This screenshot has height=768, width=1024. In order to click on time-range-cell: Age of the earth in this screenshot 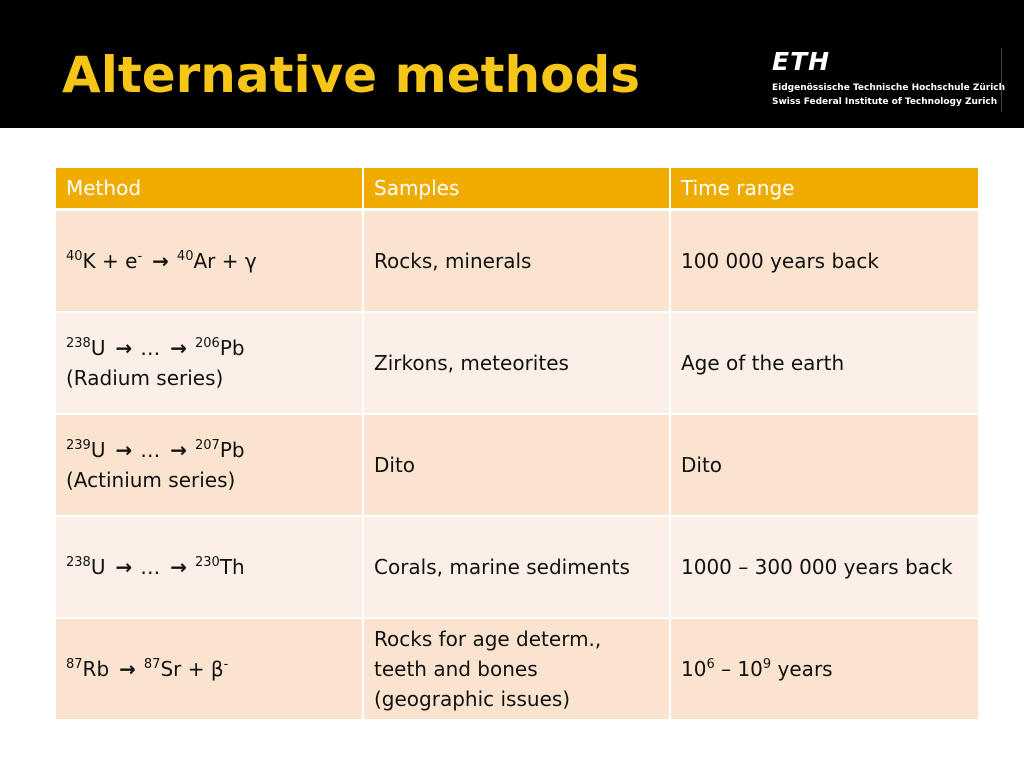, I will do `click(824, 363)`.